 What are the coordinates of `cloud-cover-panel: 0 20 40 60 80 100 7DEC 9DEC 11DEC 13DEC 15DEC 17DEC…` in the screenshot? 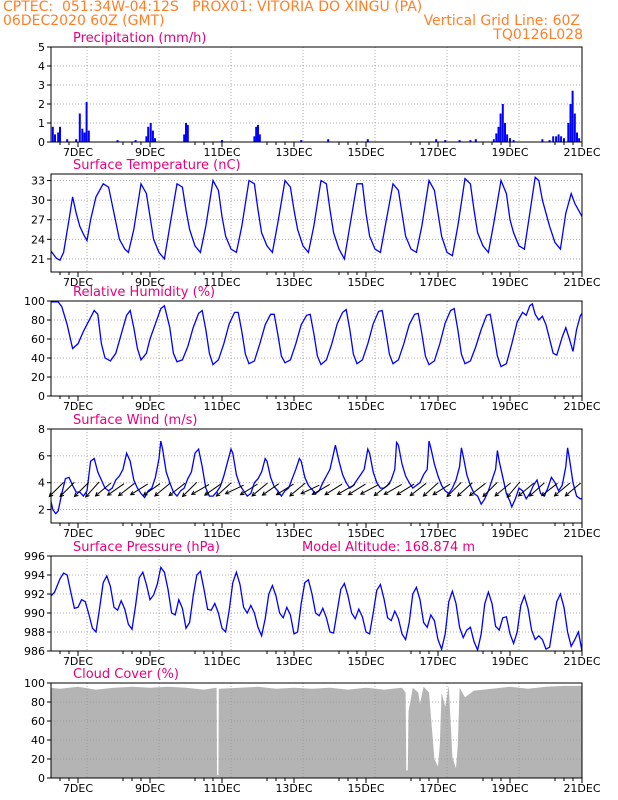 It's located at (312, 731).